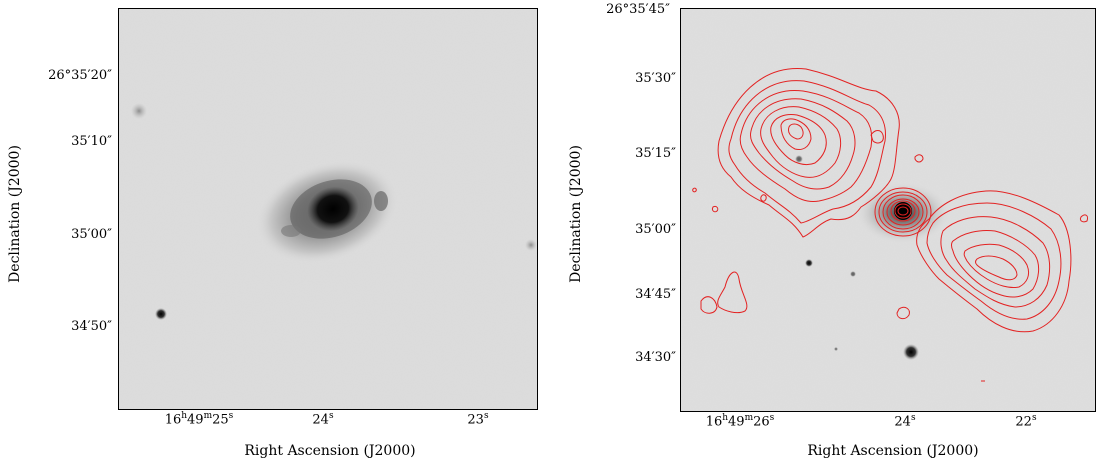 The width and height of the screenshot is (1096, 467). What do you see at coordinates (91, 326) in the screenshot?
I see `y-tick-label: 34′50″` at bounding box center [91, 326].